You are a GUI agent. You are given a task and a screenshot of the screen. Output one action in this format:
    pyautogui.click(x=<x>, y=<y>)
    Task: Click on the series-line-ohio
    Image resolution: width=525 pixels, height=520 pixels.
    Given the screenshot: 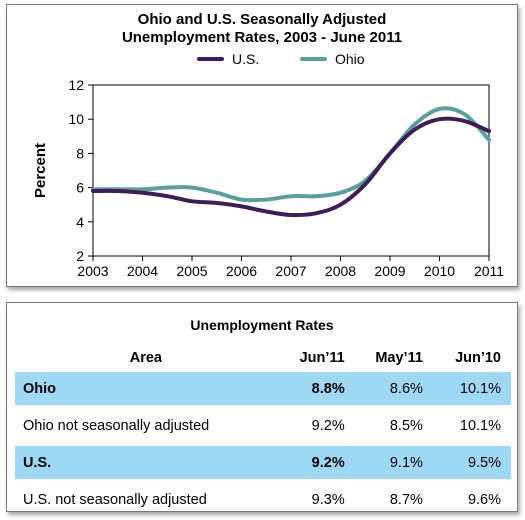 What is the action you would take?
    pyautogui.click(x=291, y=154)
    